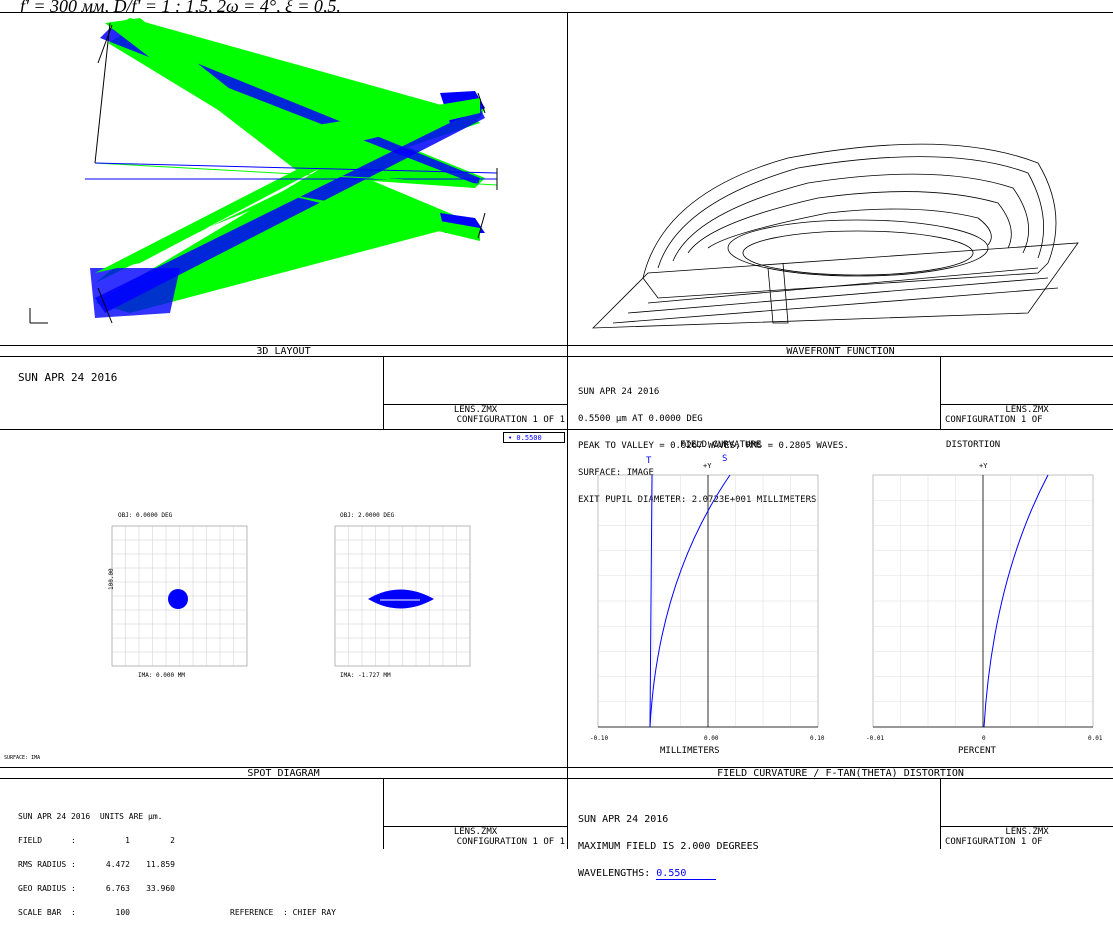 The height and width of the screenshot is (925, 1113). Describe the element at coordinates (145, 515) in the screenshot. I see `spot-obj1-label: OBJ: 0.0000 DEG` at that location.